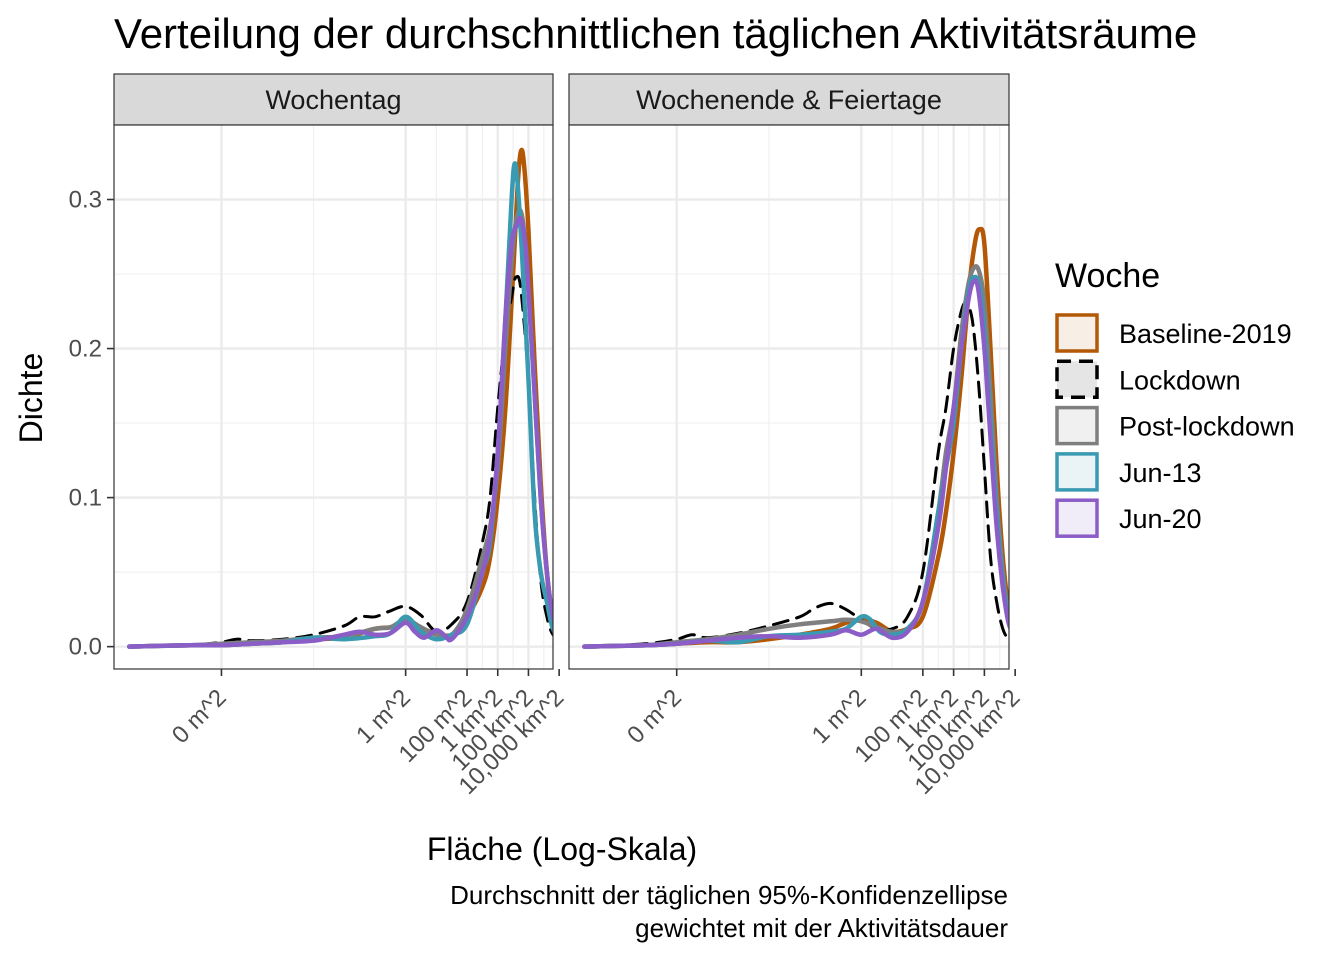 This screenshot has width=1344, height=960. I want to click on series-lines, so click(795, 437).